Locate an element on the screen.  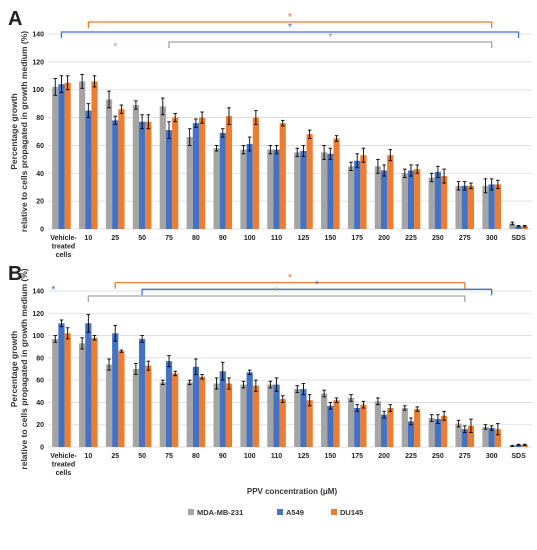
legend-label-du145: DU145 is located at coordinates (351, 512).